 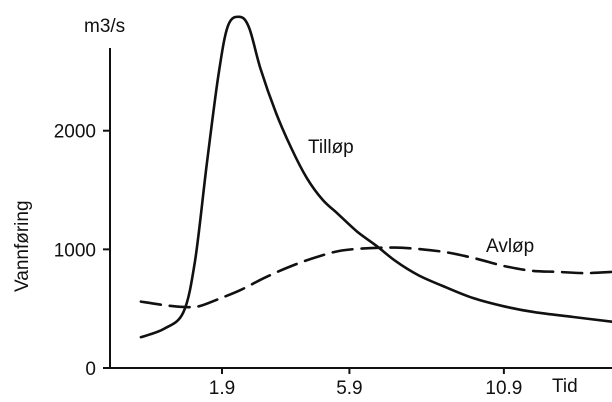 What do you see at coordinates (565, 386) in the screenshot?
I see `x-axis-title: Tid` at bounding box center [565, 386].